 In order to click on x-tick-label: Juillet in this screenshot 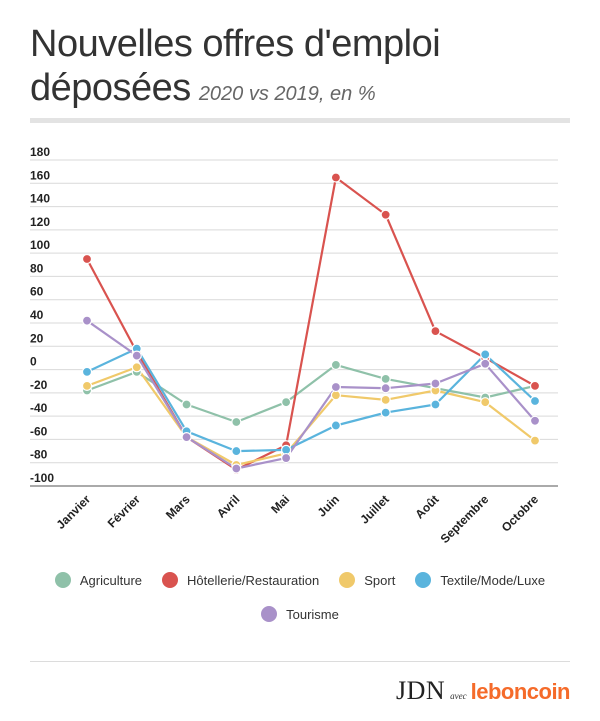, I will do `click(374, 509)`.